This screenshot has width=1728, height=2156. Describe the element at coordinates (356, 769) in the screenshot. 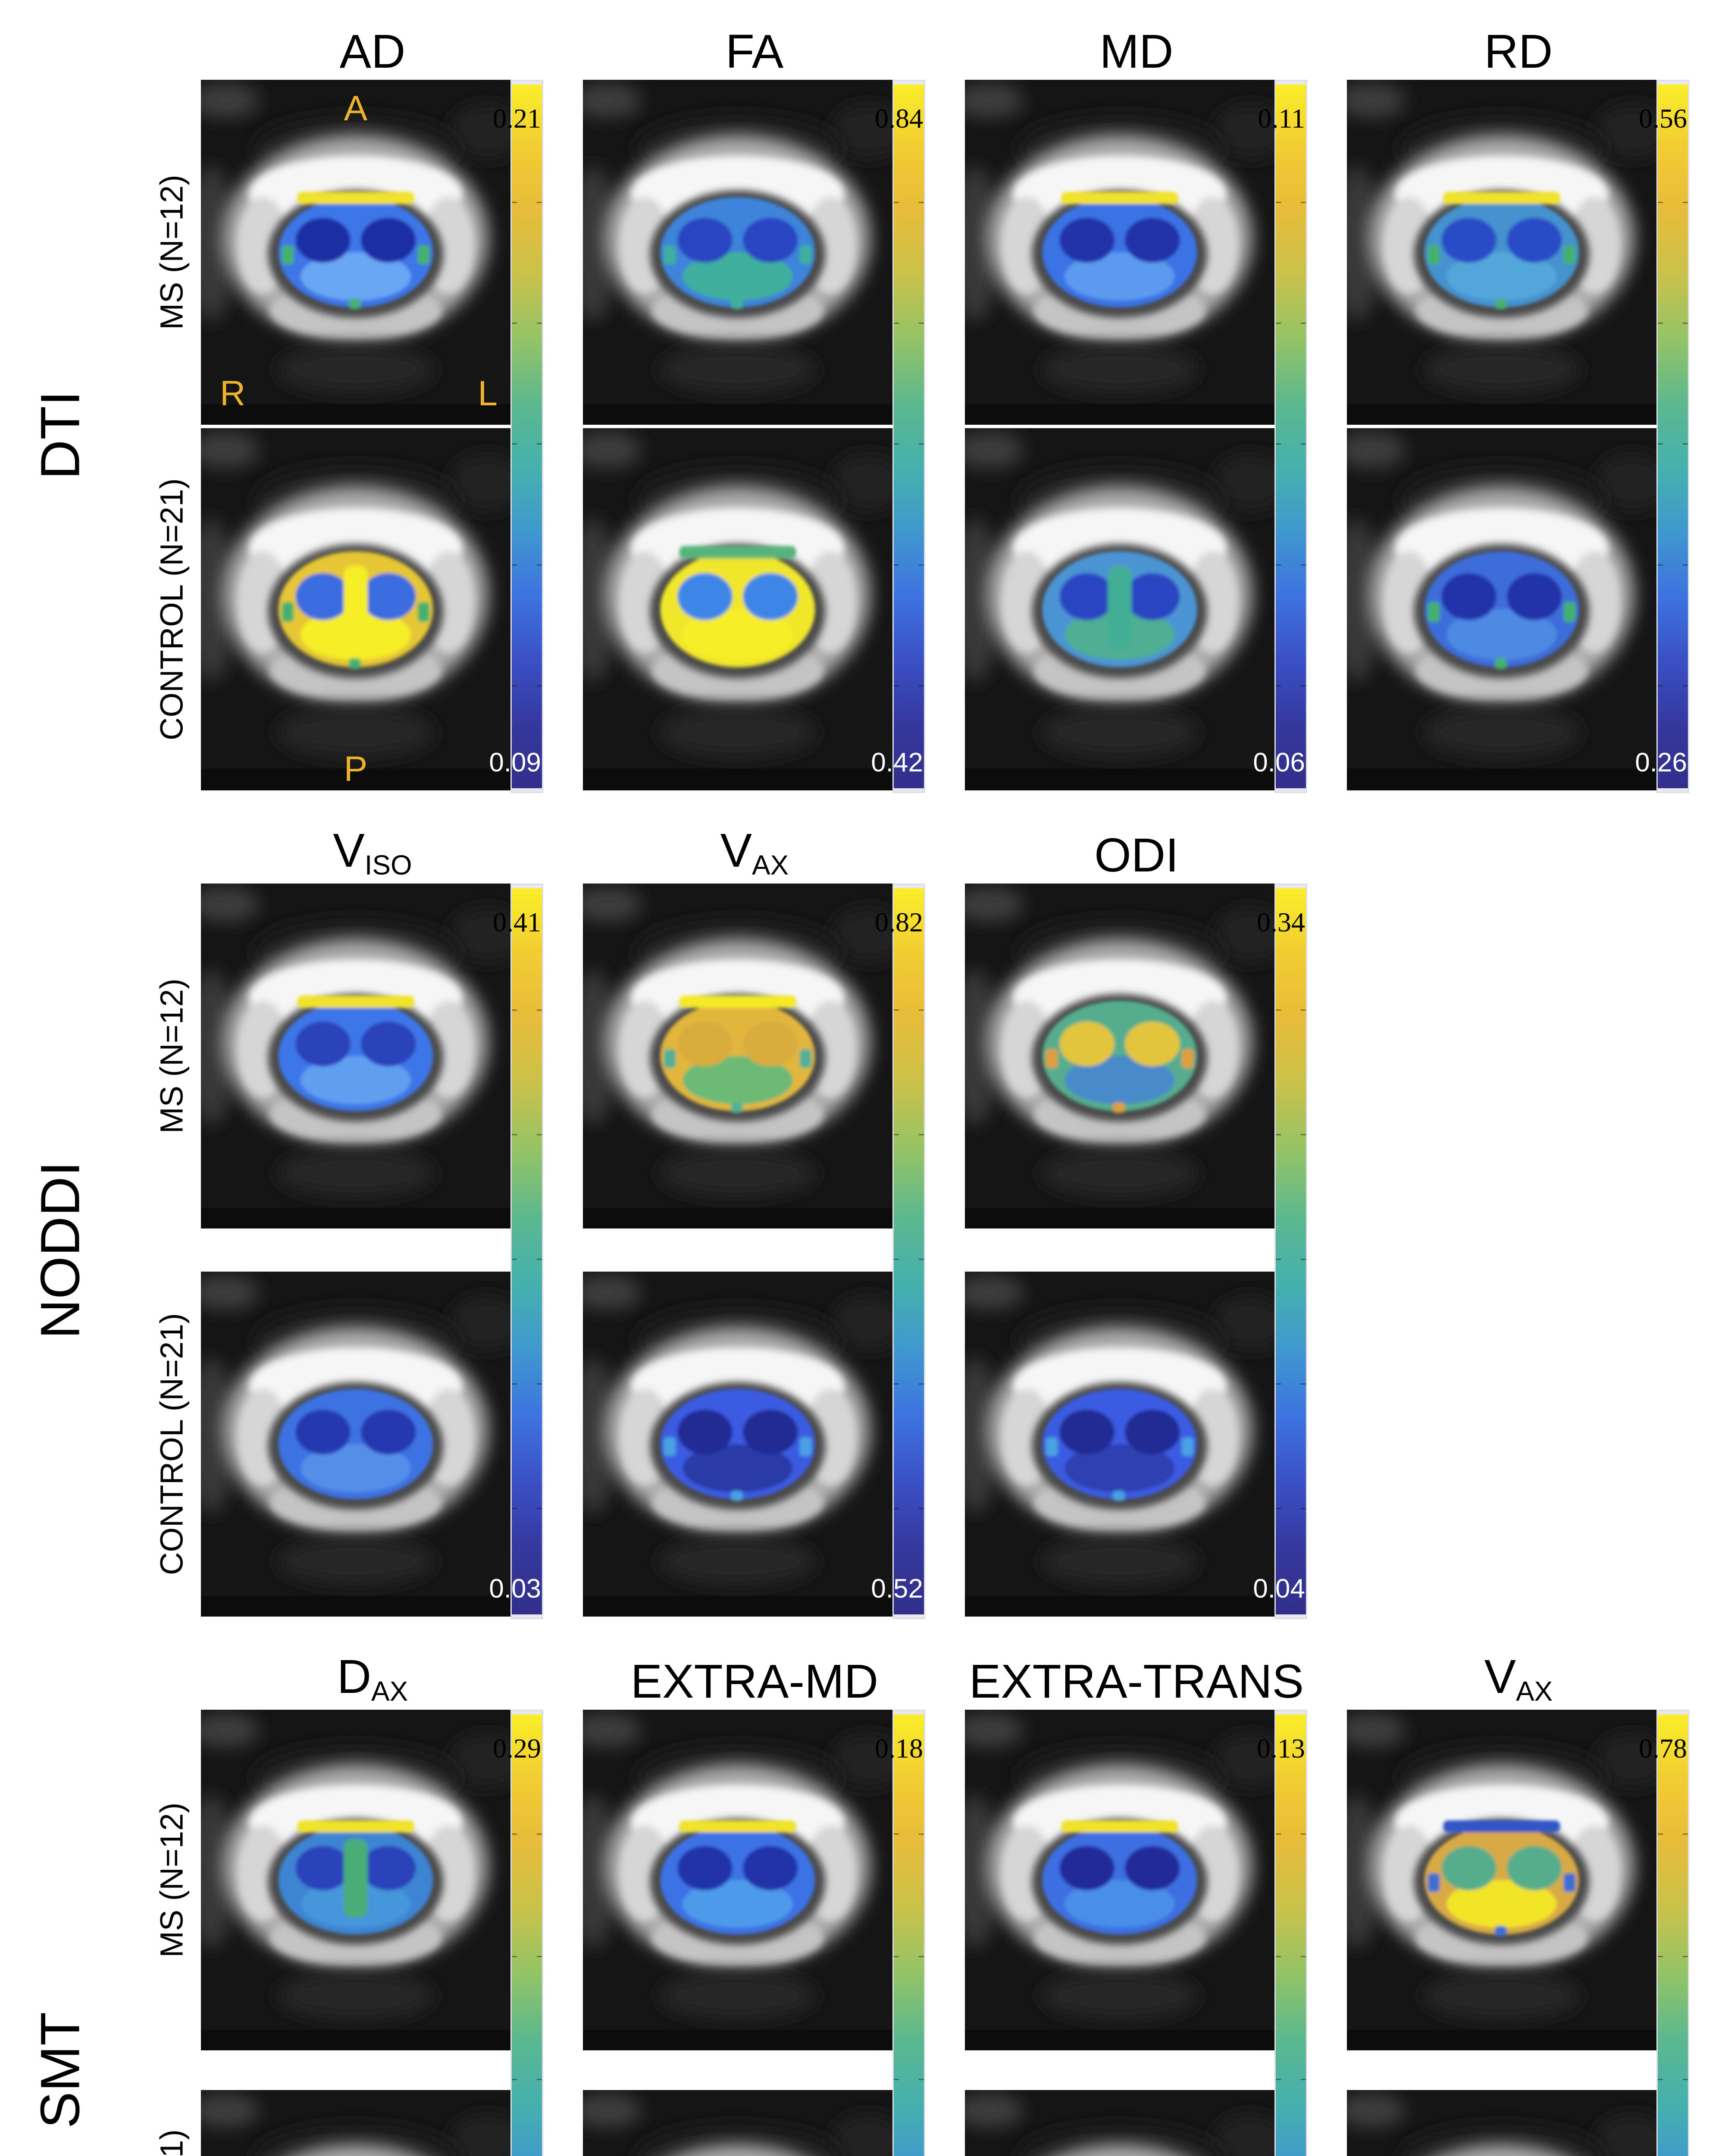

I see `orientation-label-bottom: P` at that location.